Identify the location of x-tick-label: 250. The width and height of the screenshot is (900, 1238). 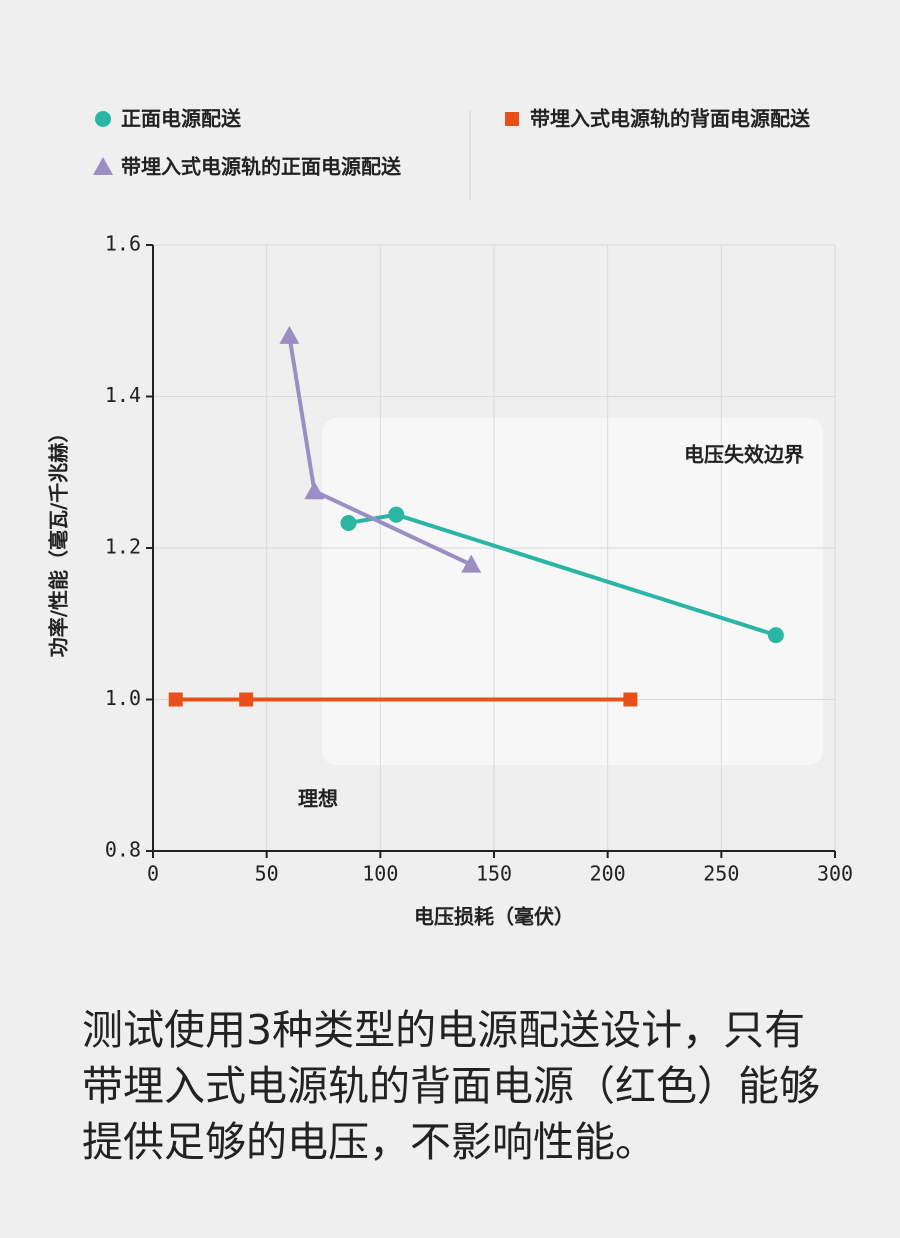
(721, 874).